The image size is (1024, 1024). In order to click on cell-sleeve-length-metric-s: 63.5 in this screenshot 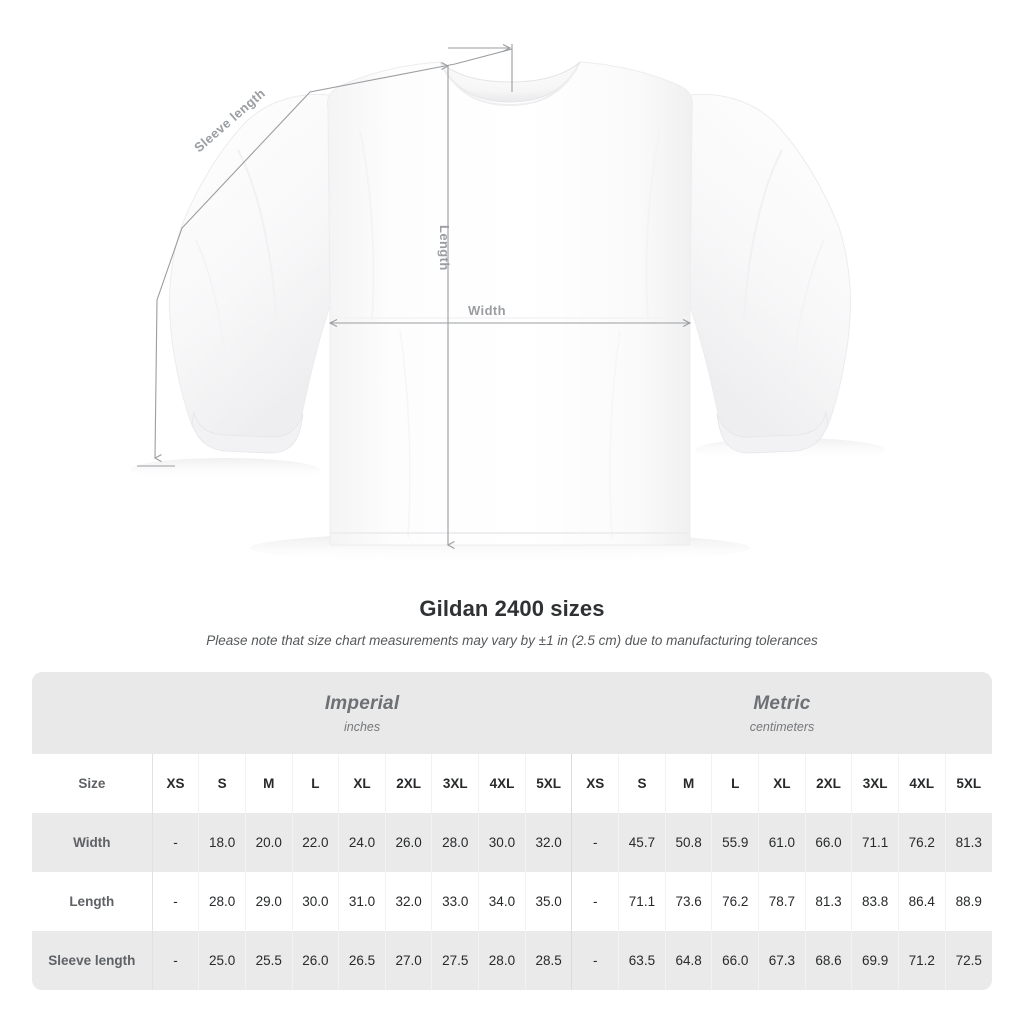, I will do `click(642, 960)`.